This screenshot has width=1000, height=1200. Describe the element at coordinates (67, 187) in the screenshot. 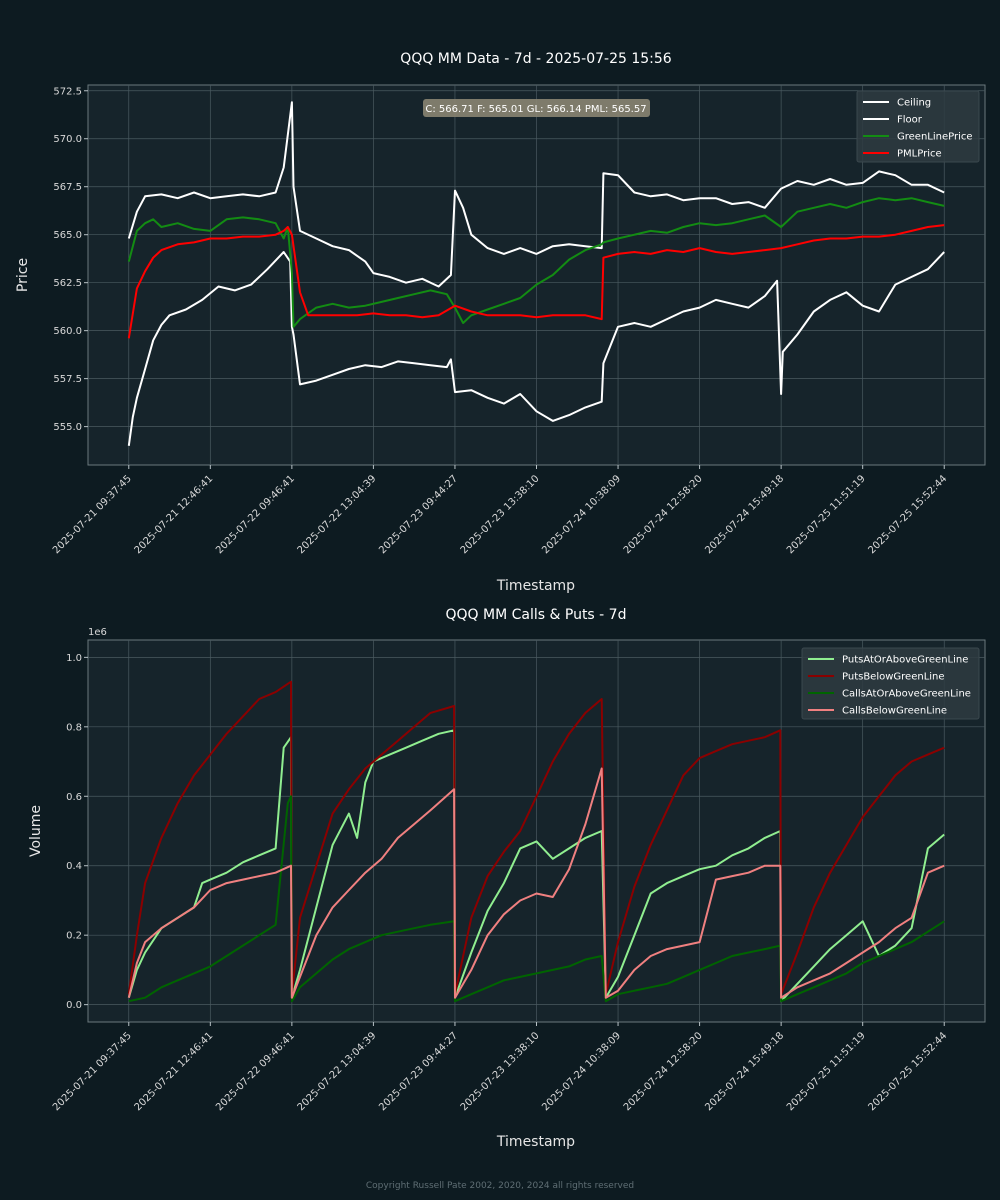

I see `y-tick-label: 567.5` at that location.